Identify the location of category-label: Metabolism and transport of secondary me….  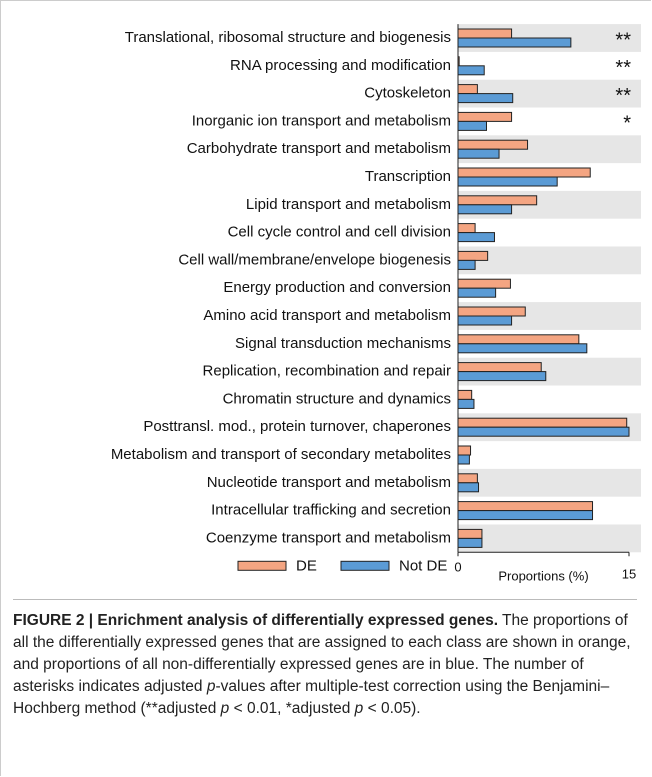
(281, 454).